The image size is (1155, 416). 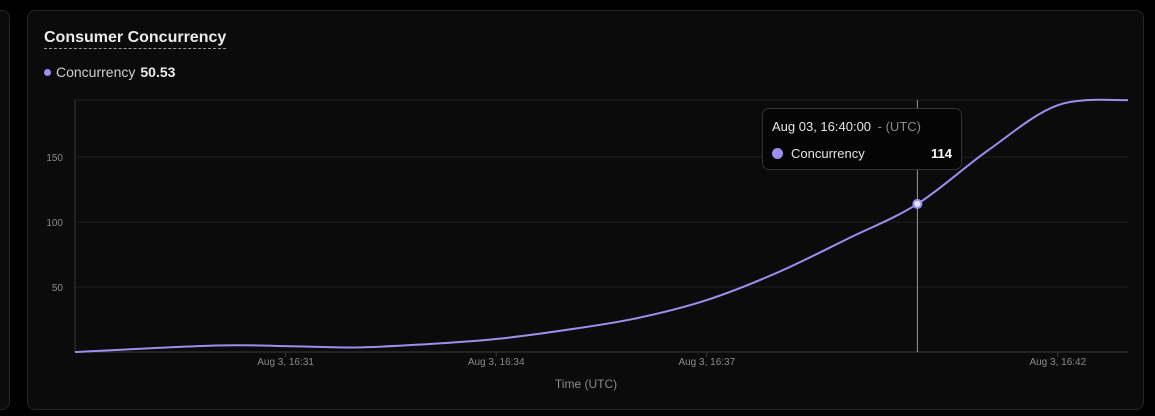 What do you see at coordinates (777, 153) in the screenshot?
I see `tooltip-series-dot` at bounding box center [777, 153].